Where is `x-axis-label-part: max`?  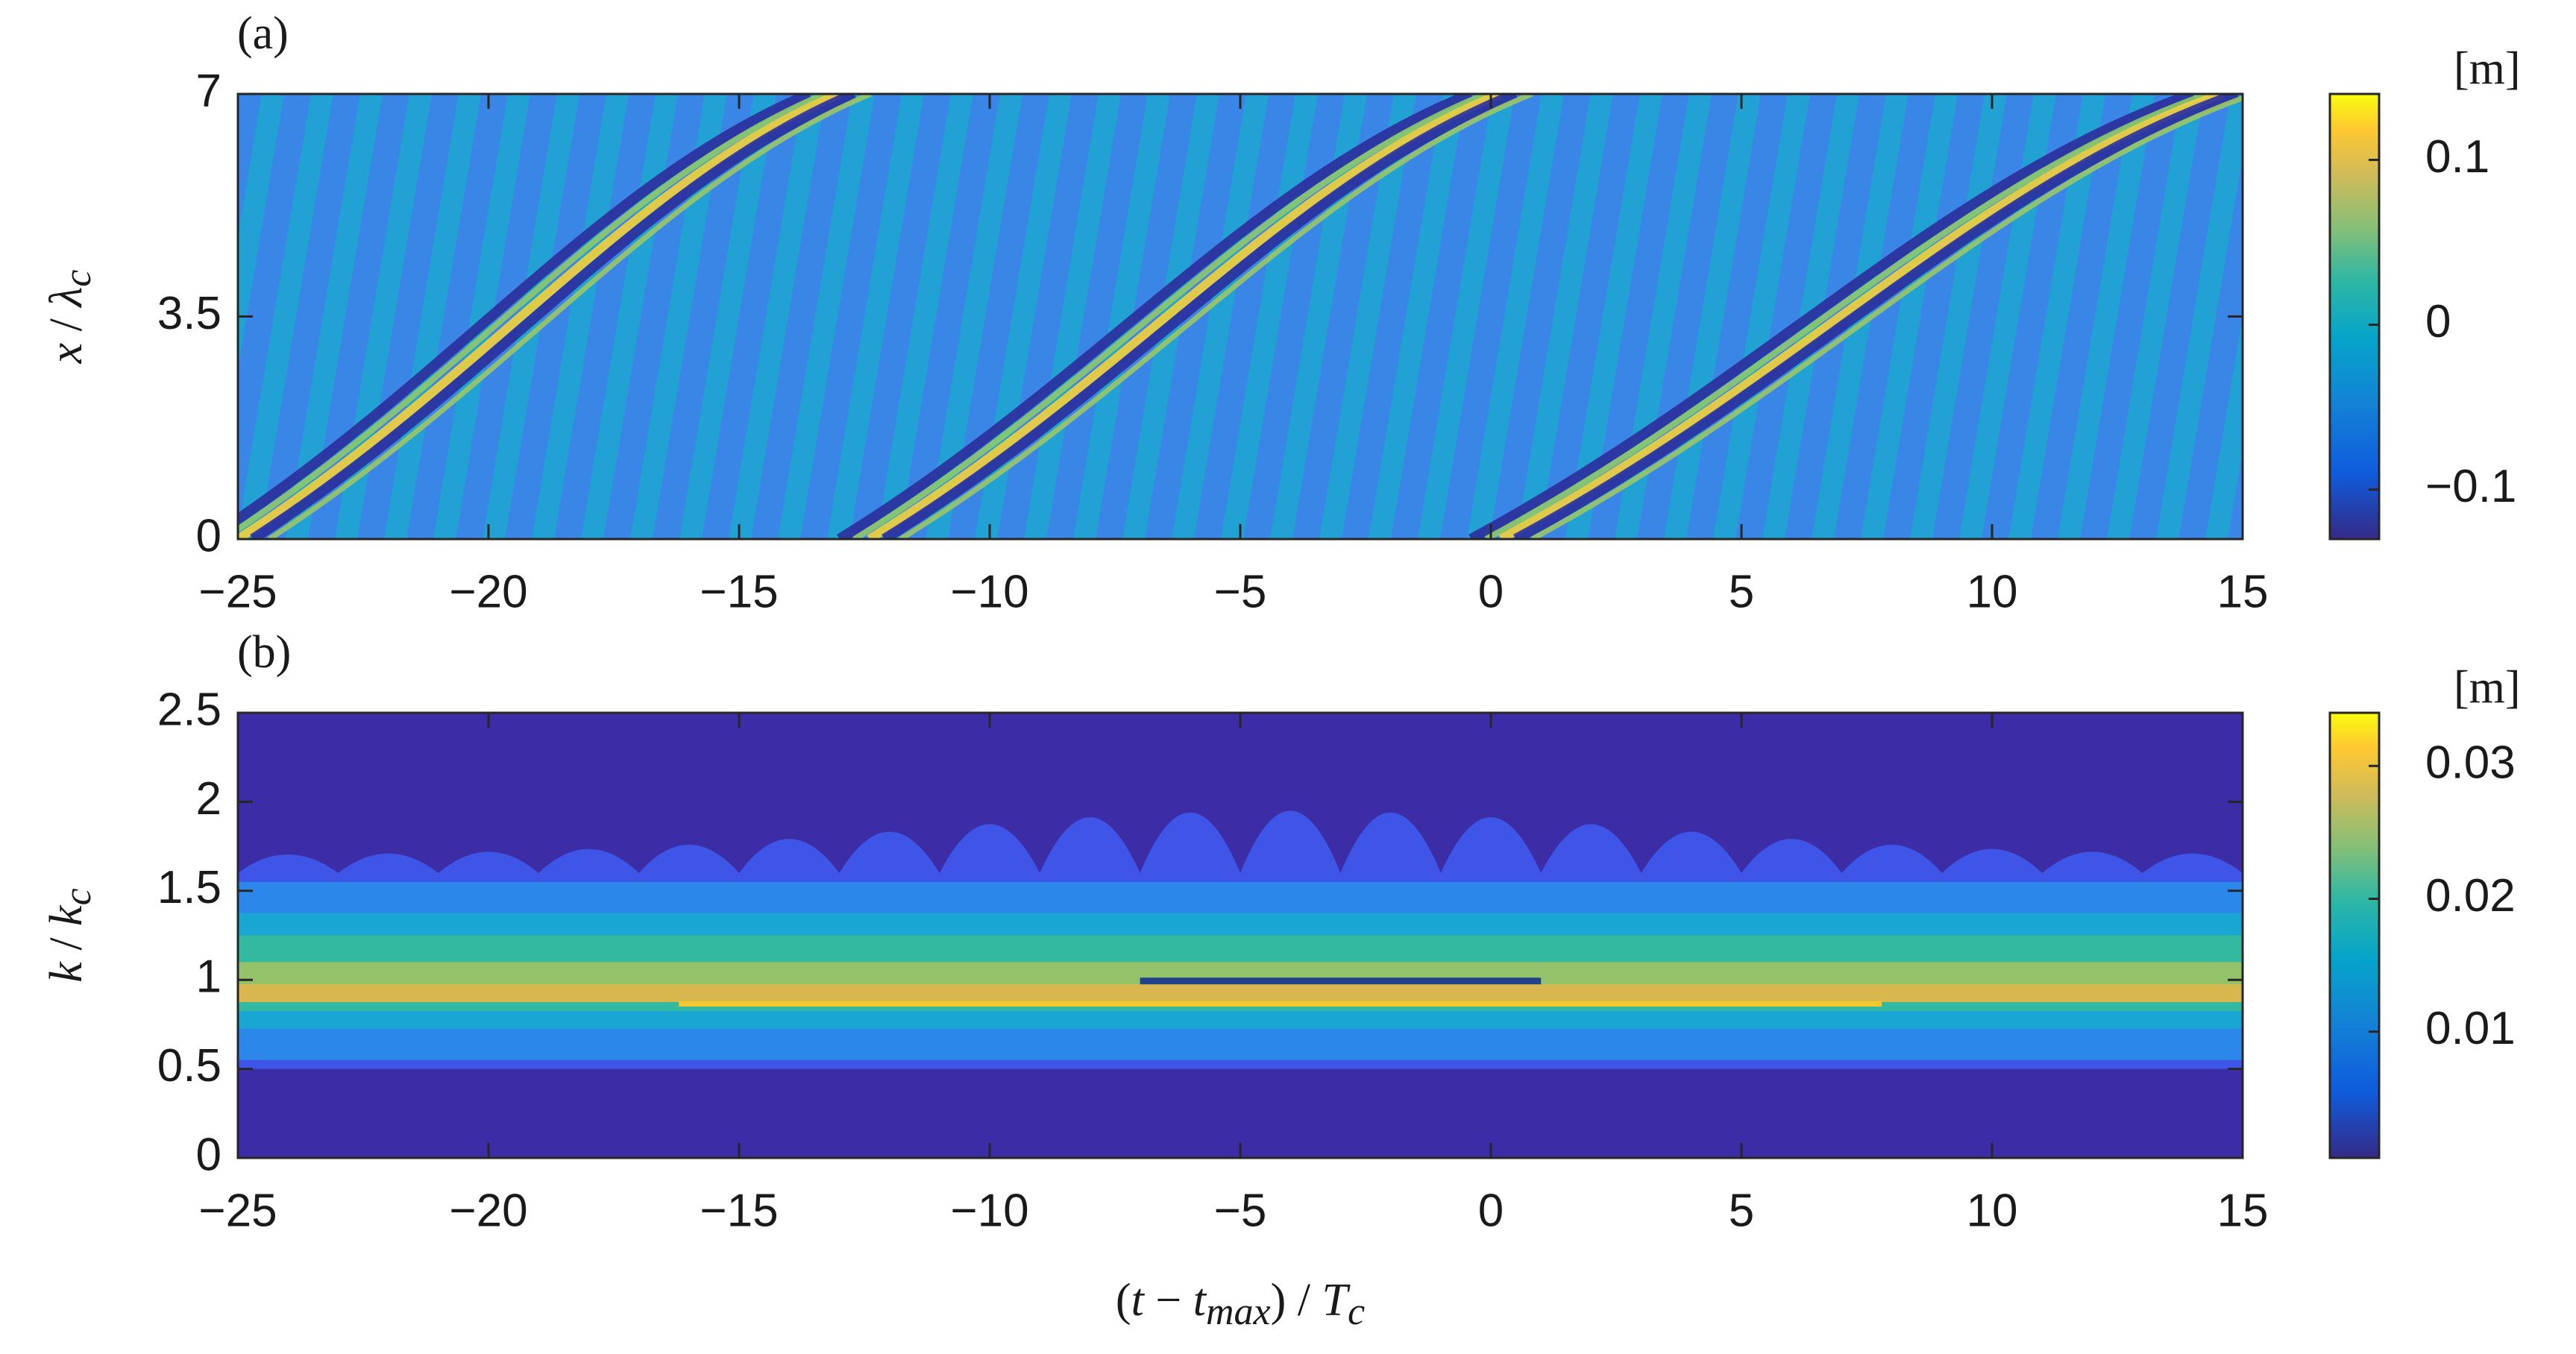 x-axis-label-part: max is located at coordinates (1238, 1312).